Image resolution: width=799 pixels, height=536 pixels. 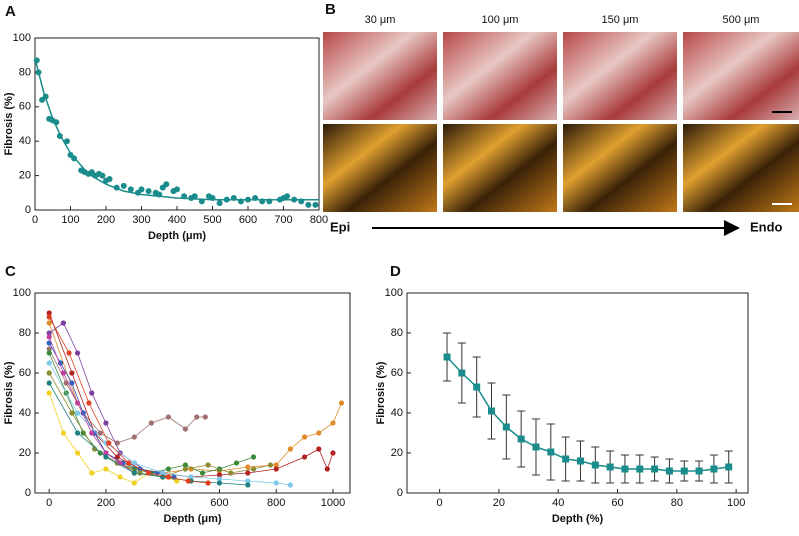 I want to click on x-tick-label: 400, so click(x=177, y=220).